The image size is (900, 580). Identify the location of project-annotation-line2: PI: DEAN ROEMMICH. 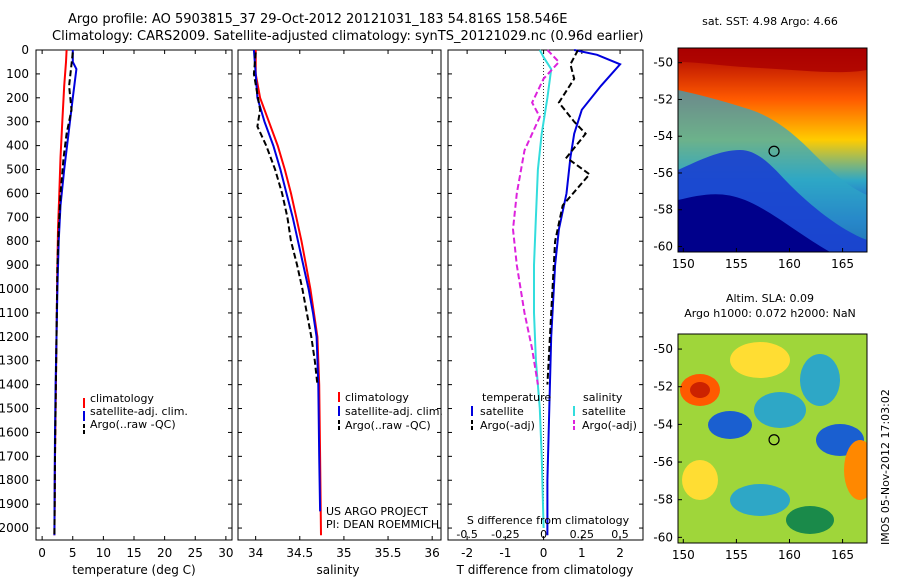
(382, 524).